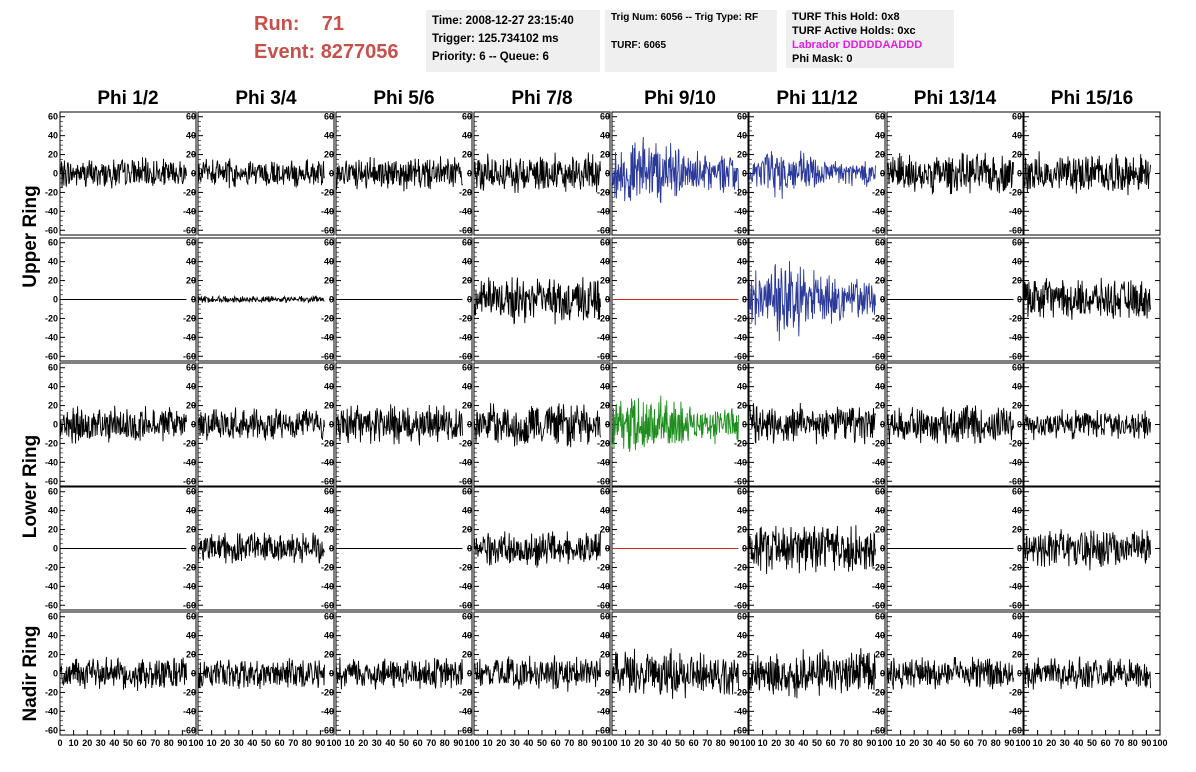  Describe the element at coordinates (528, 743) in the screenshot. I see `x-tick-label: 40` at that location.